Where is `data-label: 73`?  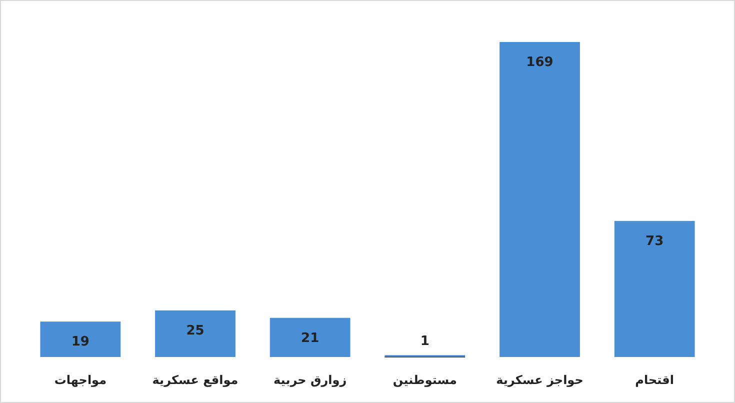
data-label: 73 is located at coordinates (655, 241).